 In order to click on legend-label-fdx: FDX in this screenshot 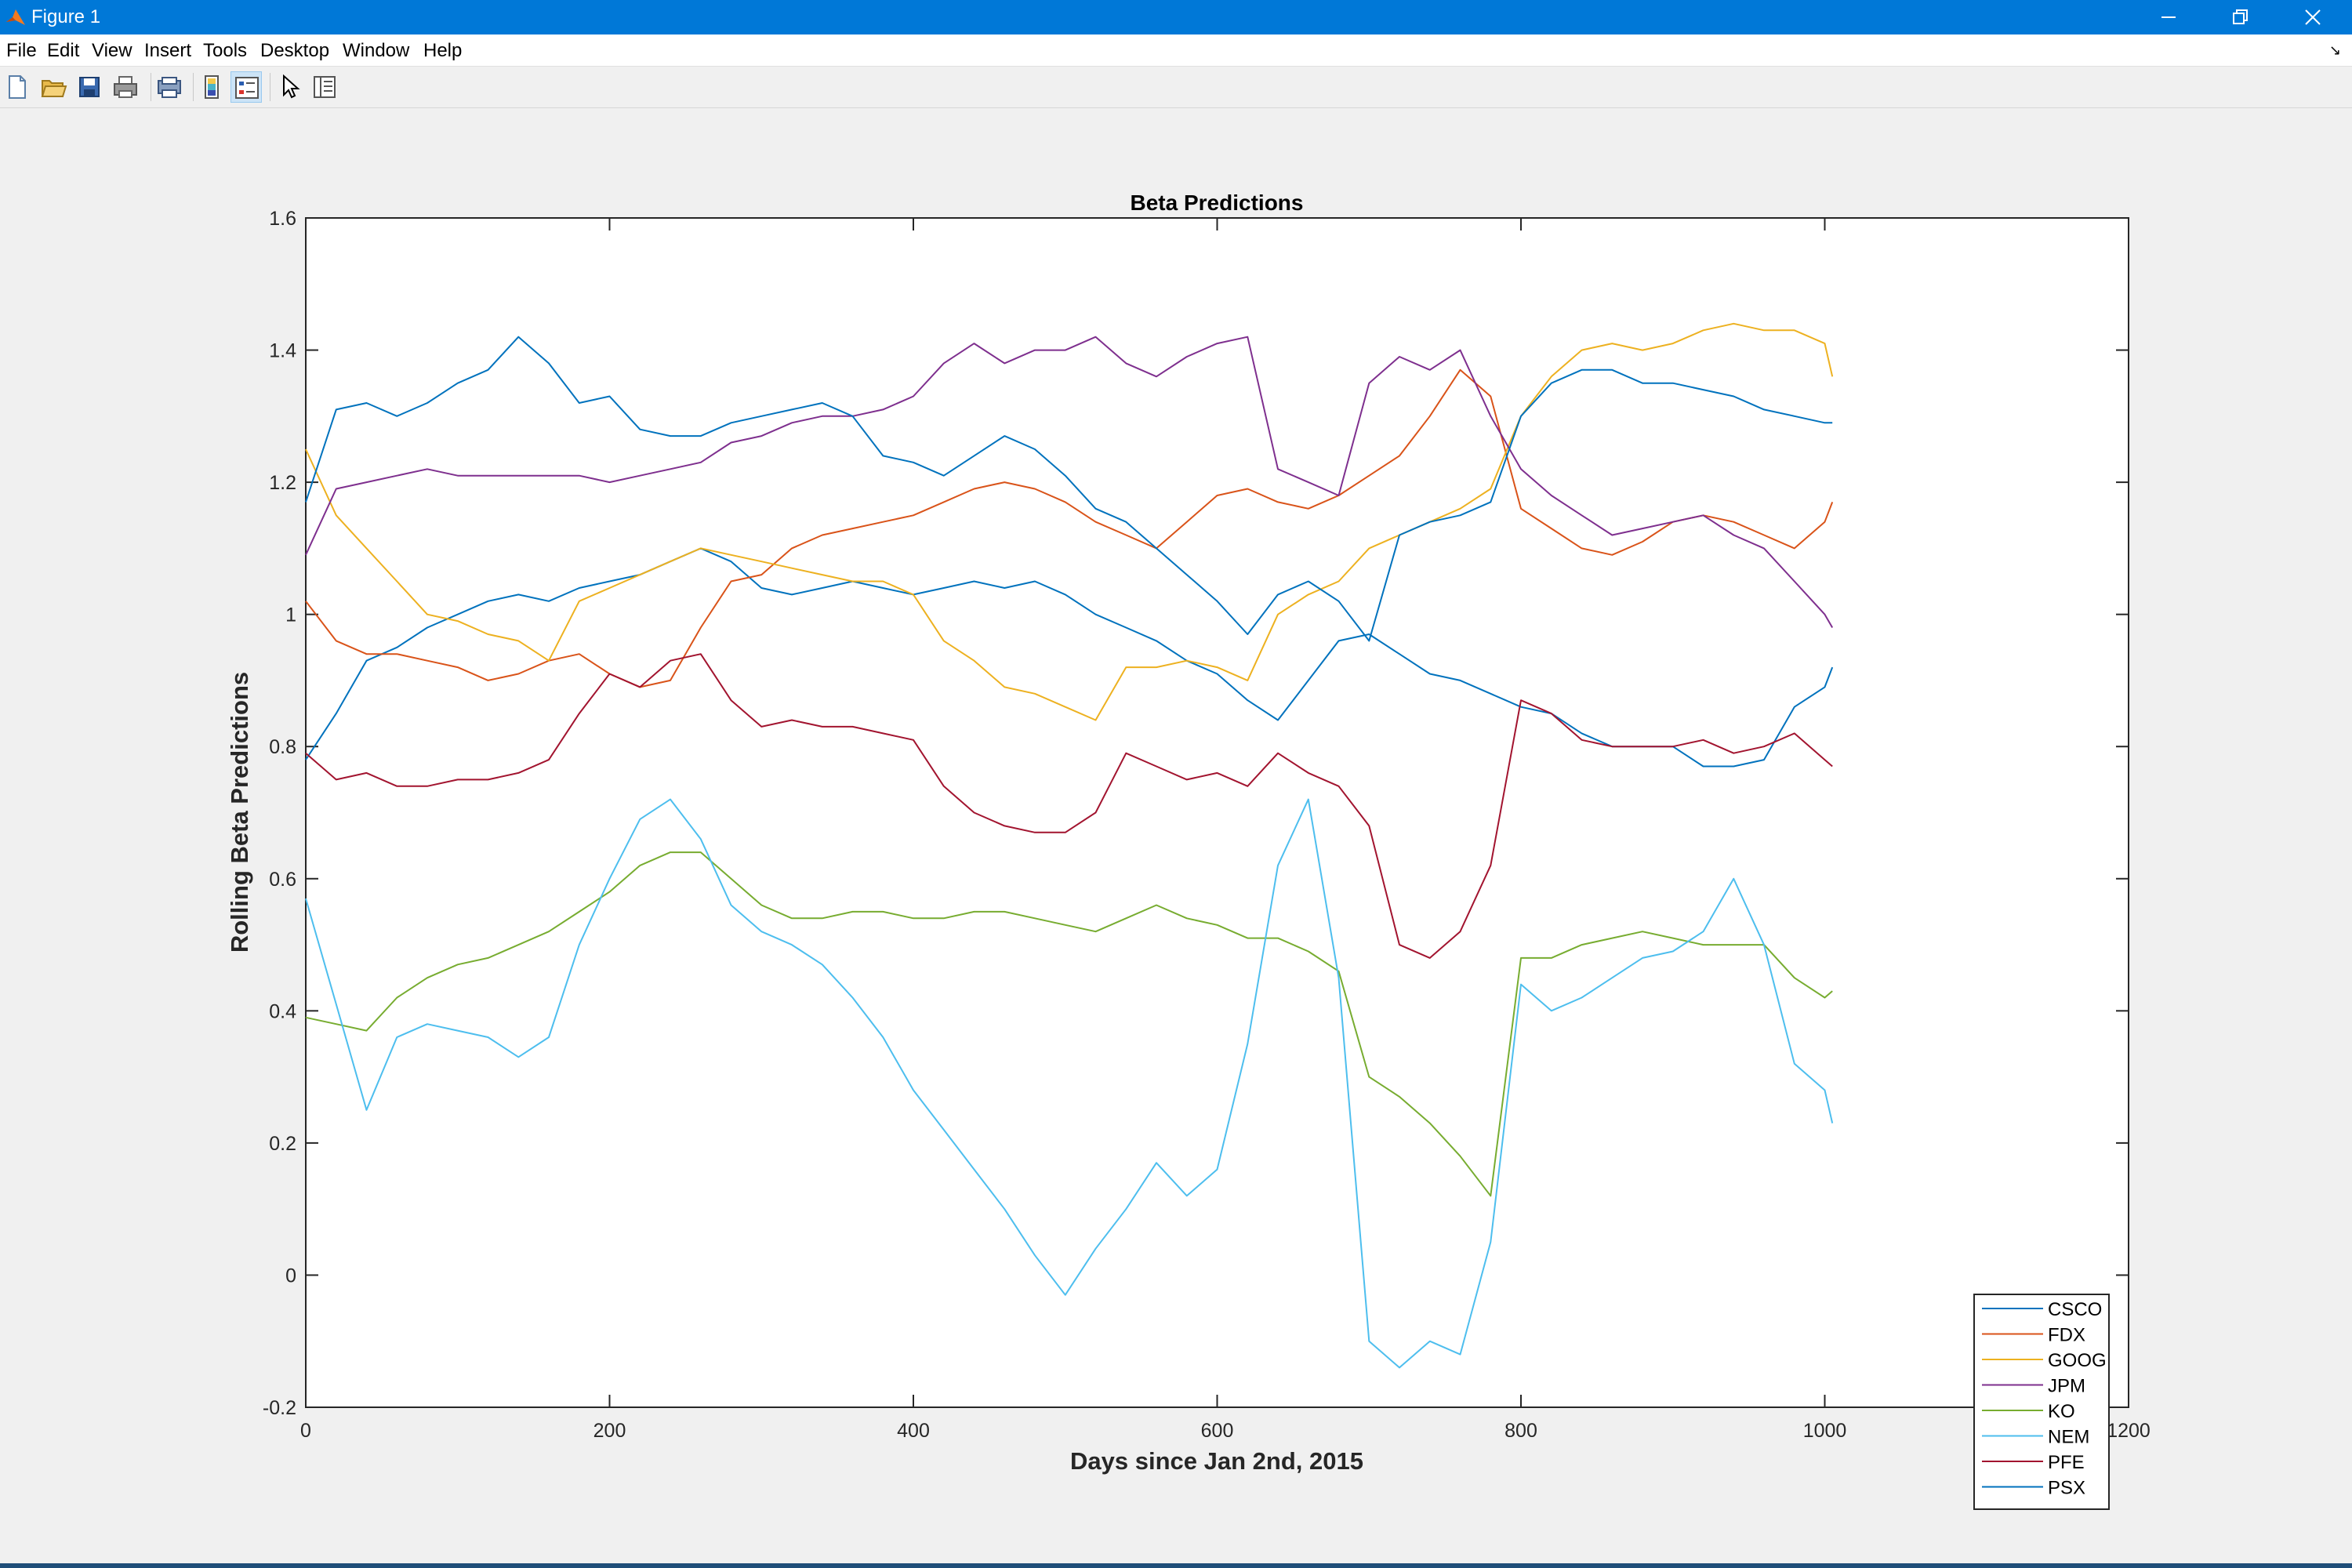, I will do `click(2066, 1335)`.